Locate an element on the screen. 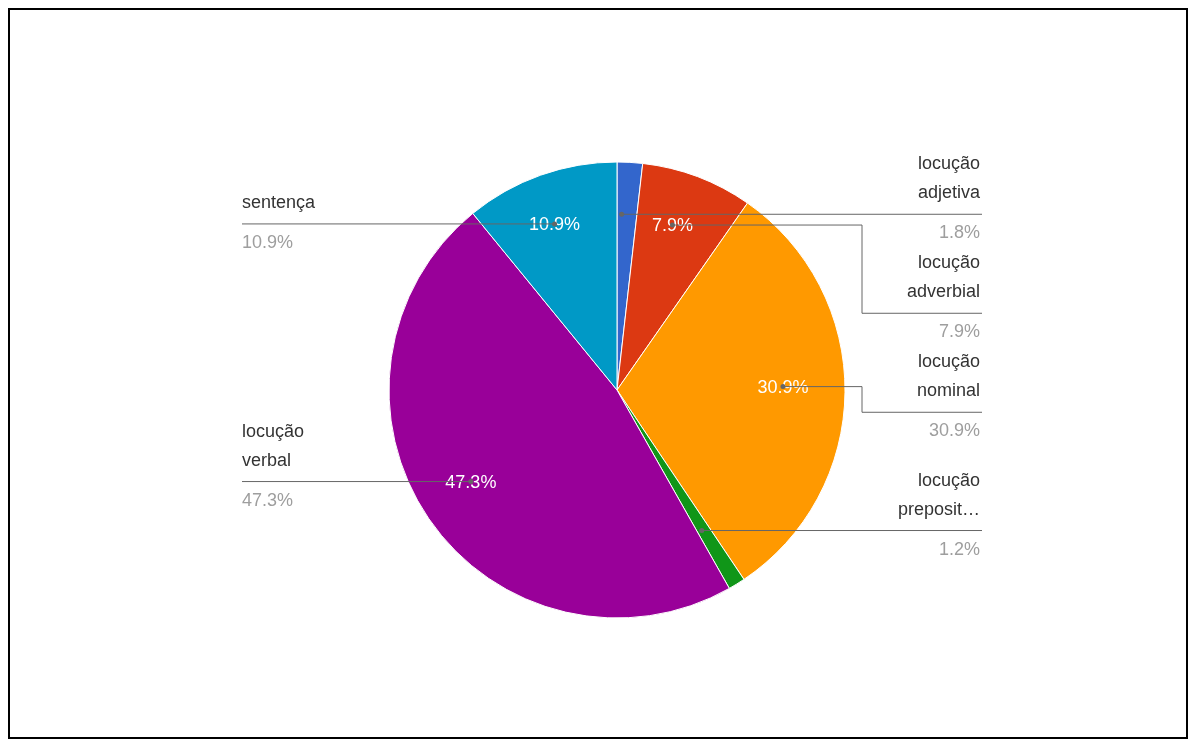 This screenshot has height=749, width=1198. data-label: 7.9% is located at coordinates (672, 225).